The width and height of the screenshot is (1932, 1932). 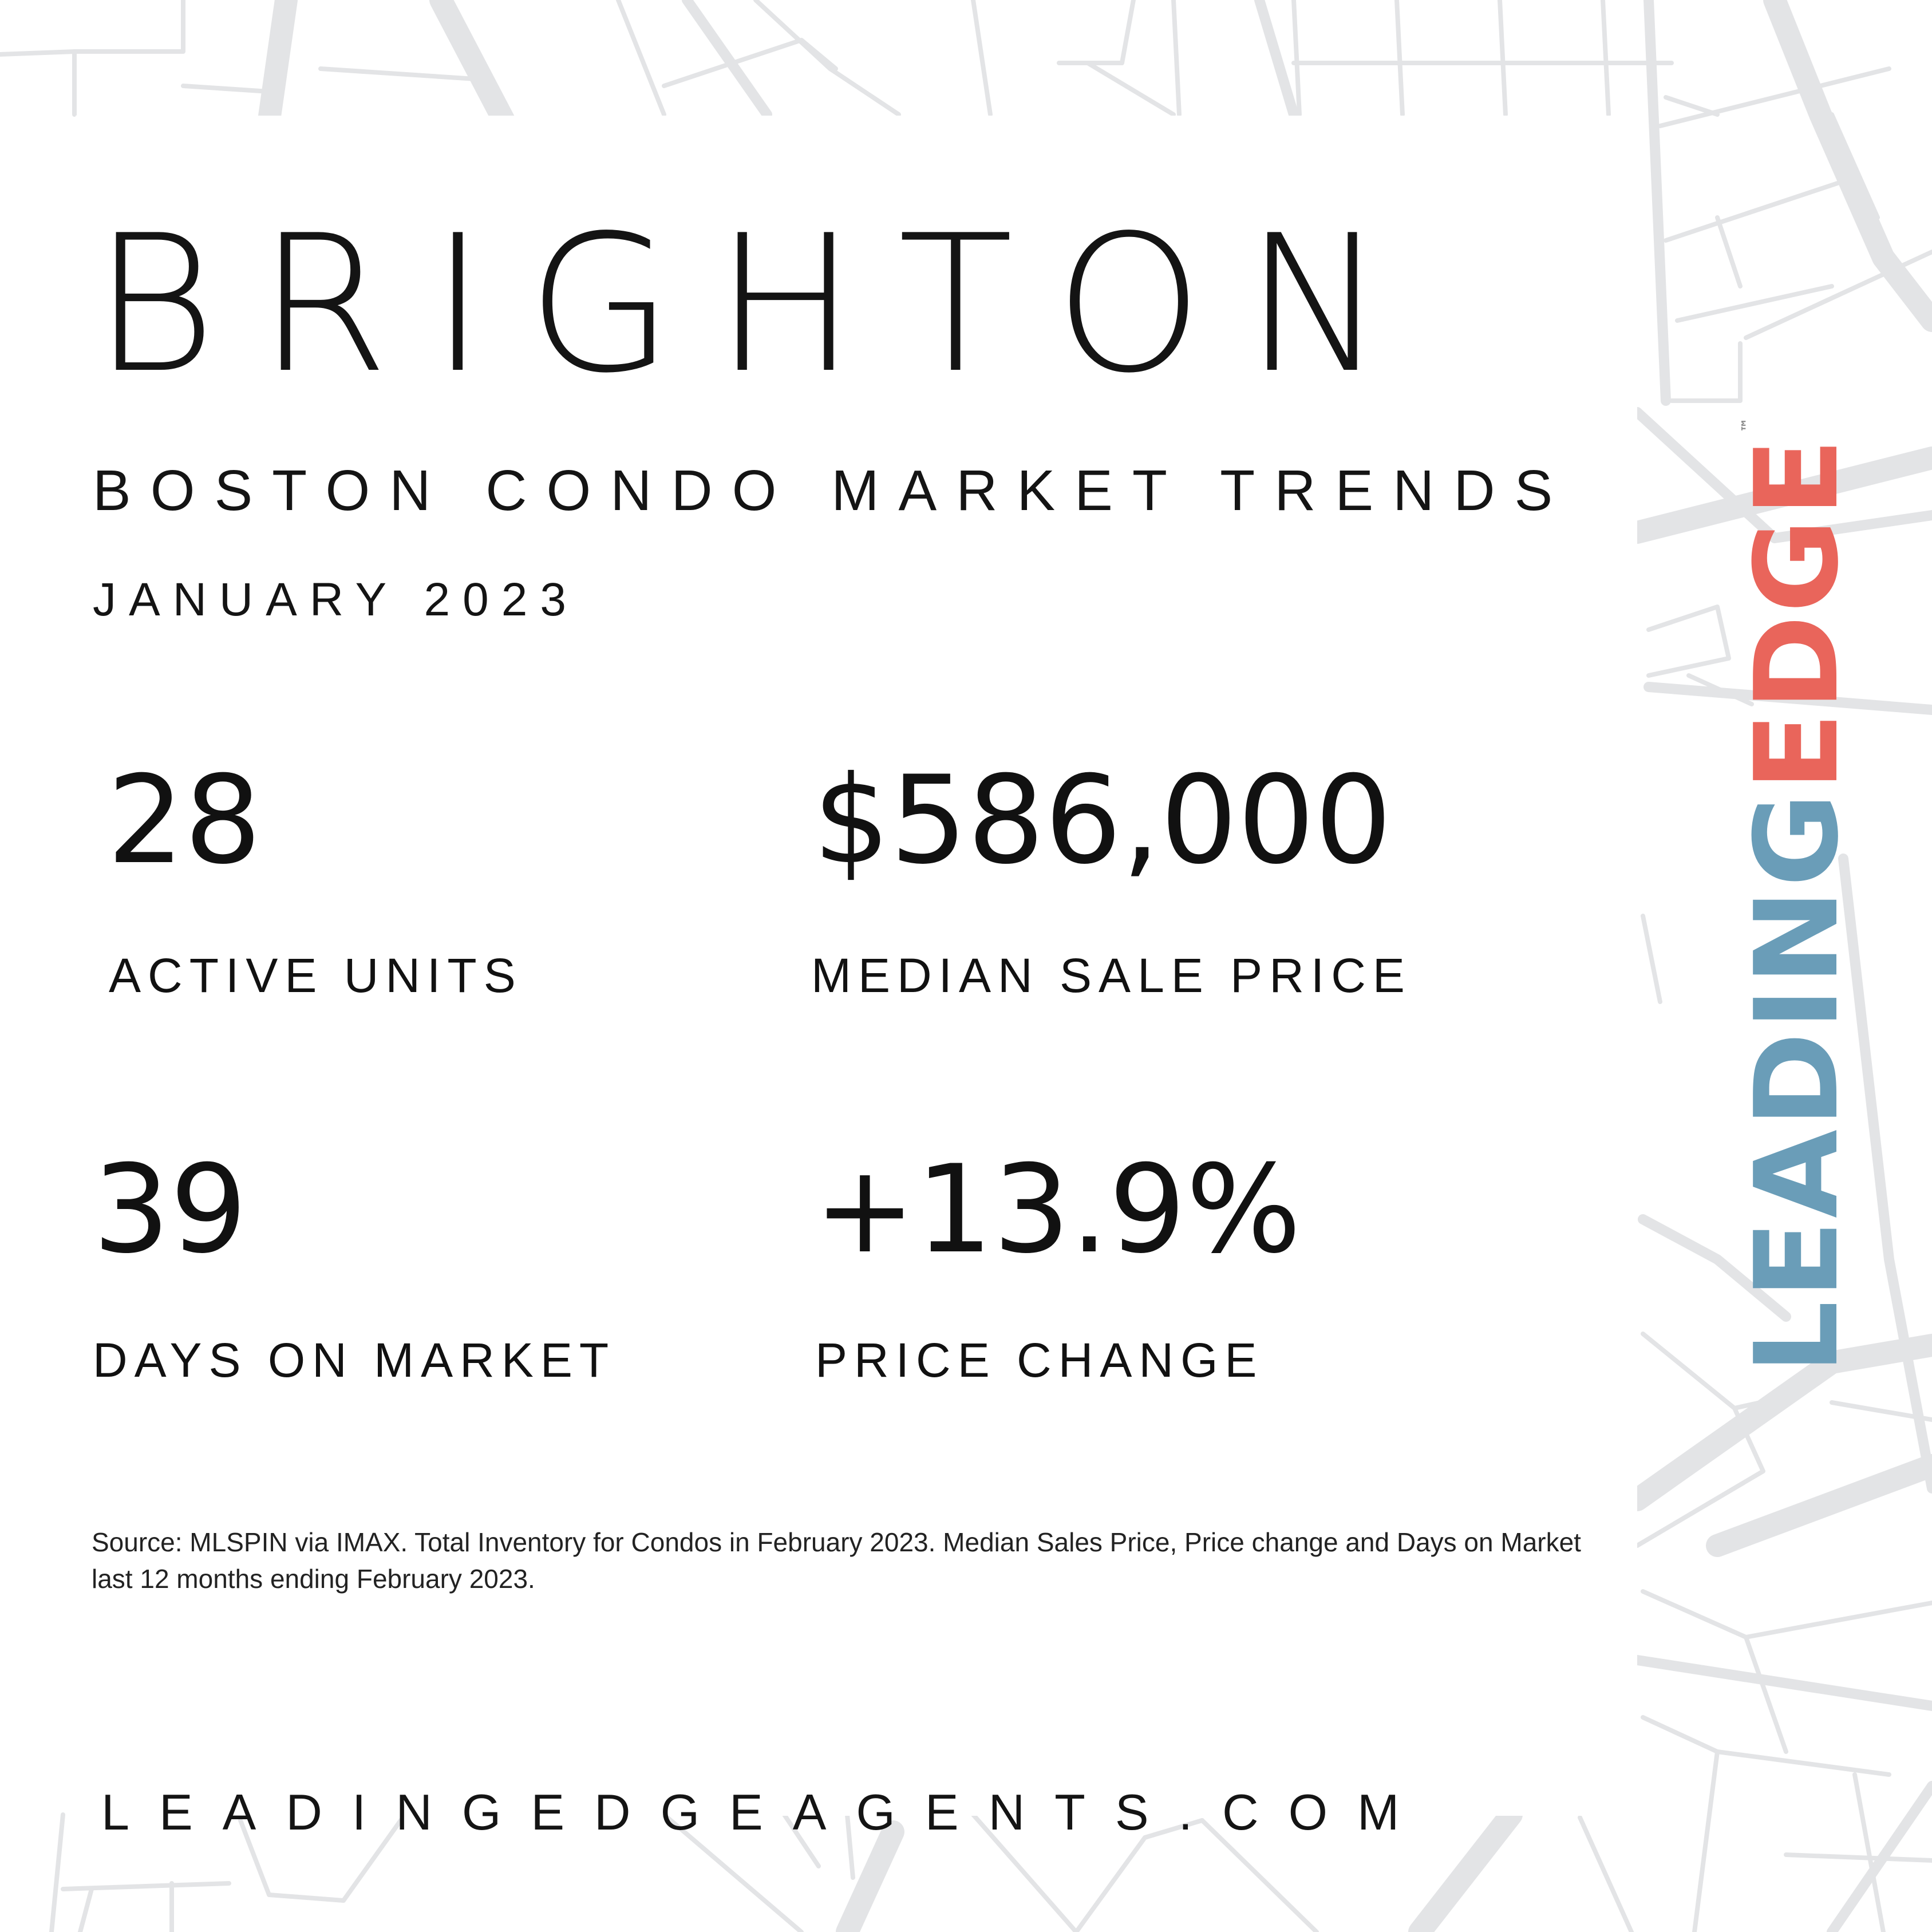 What do you see at coordinates (354, 1360) in the screenshot?
I see `days-on-market-label: DAYS ON MARKET` at bounding box center [354, 1360].